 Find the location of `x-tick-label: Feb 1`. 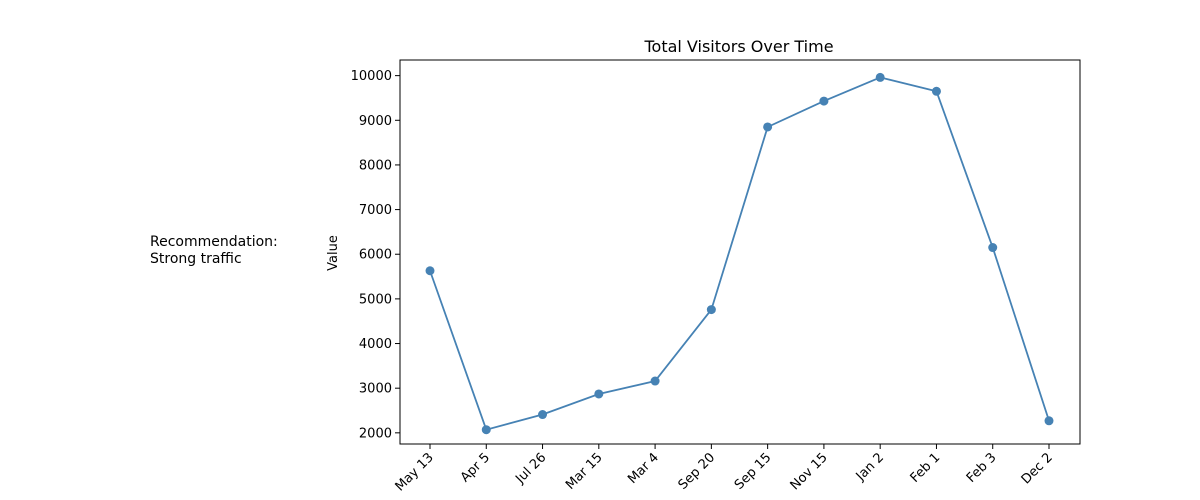

x-tick-label: Feb 1 is located at coordinates (926, 468).